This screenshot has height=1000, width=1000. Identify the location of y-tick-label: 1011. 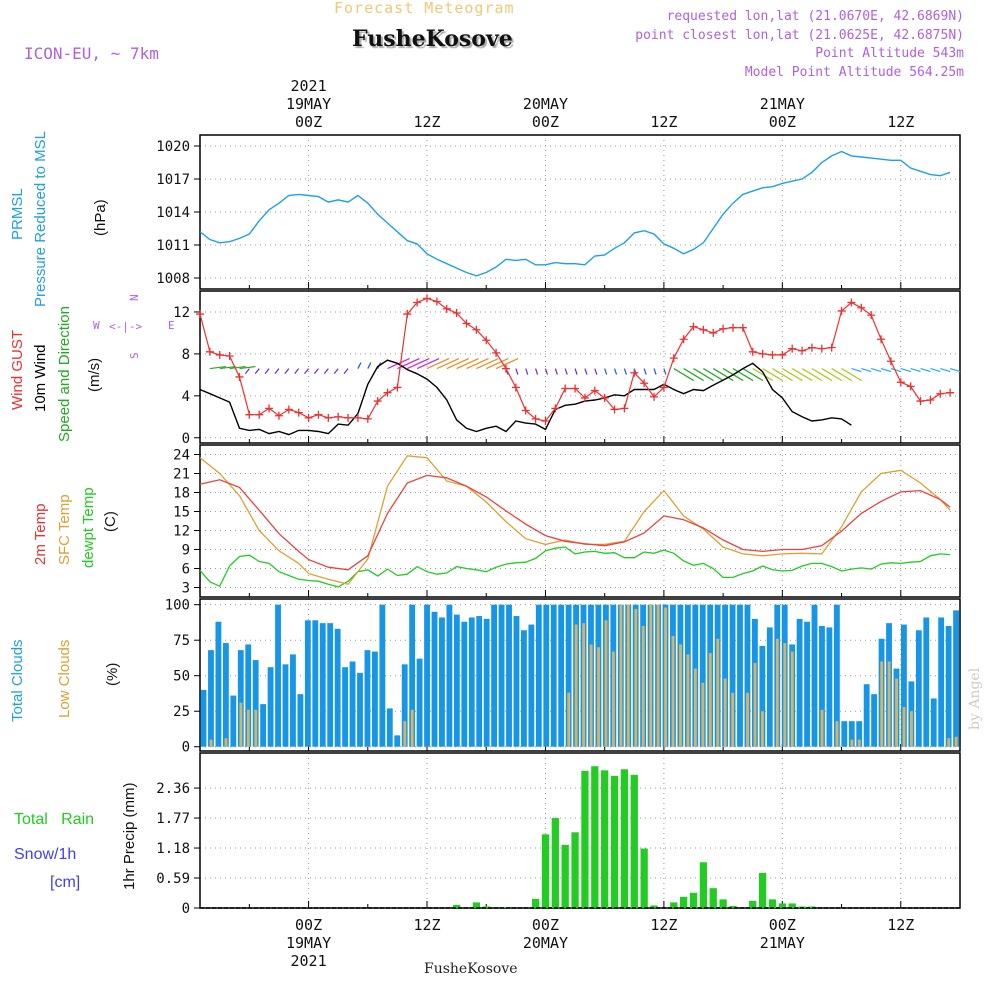
(173, 246).